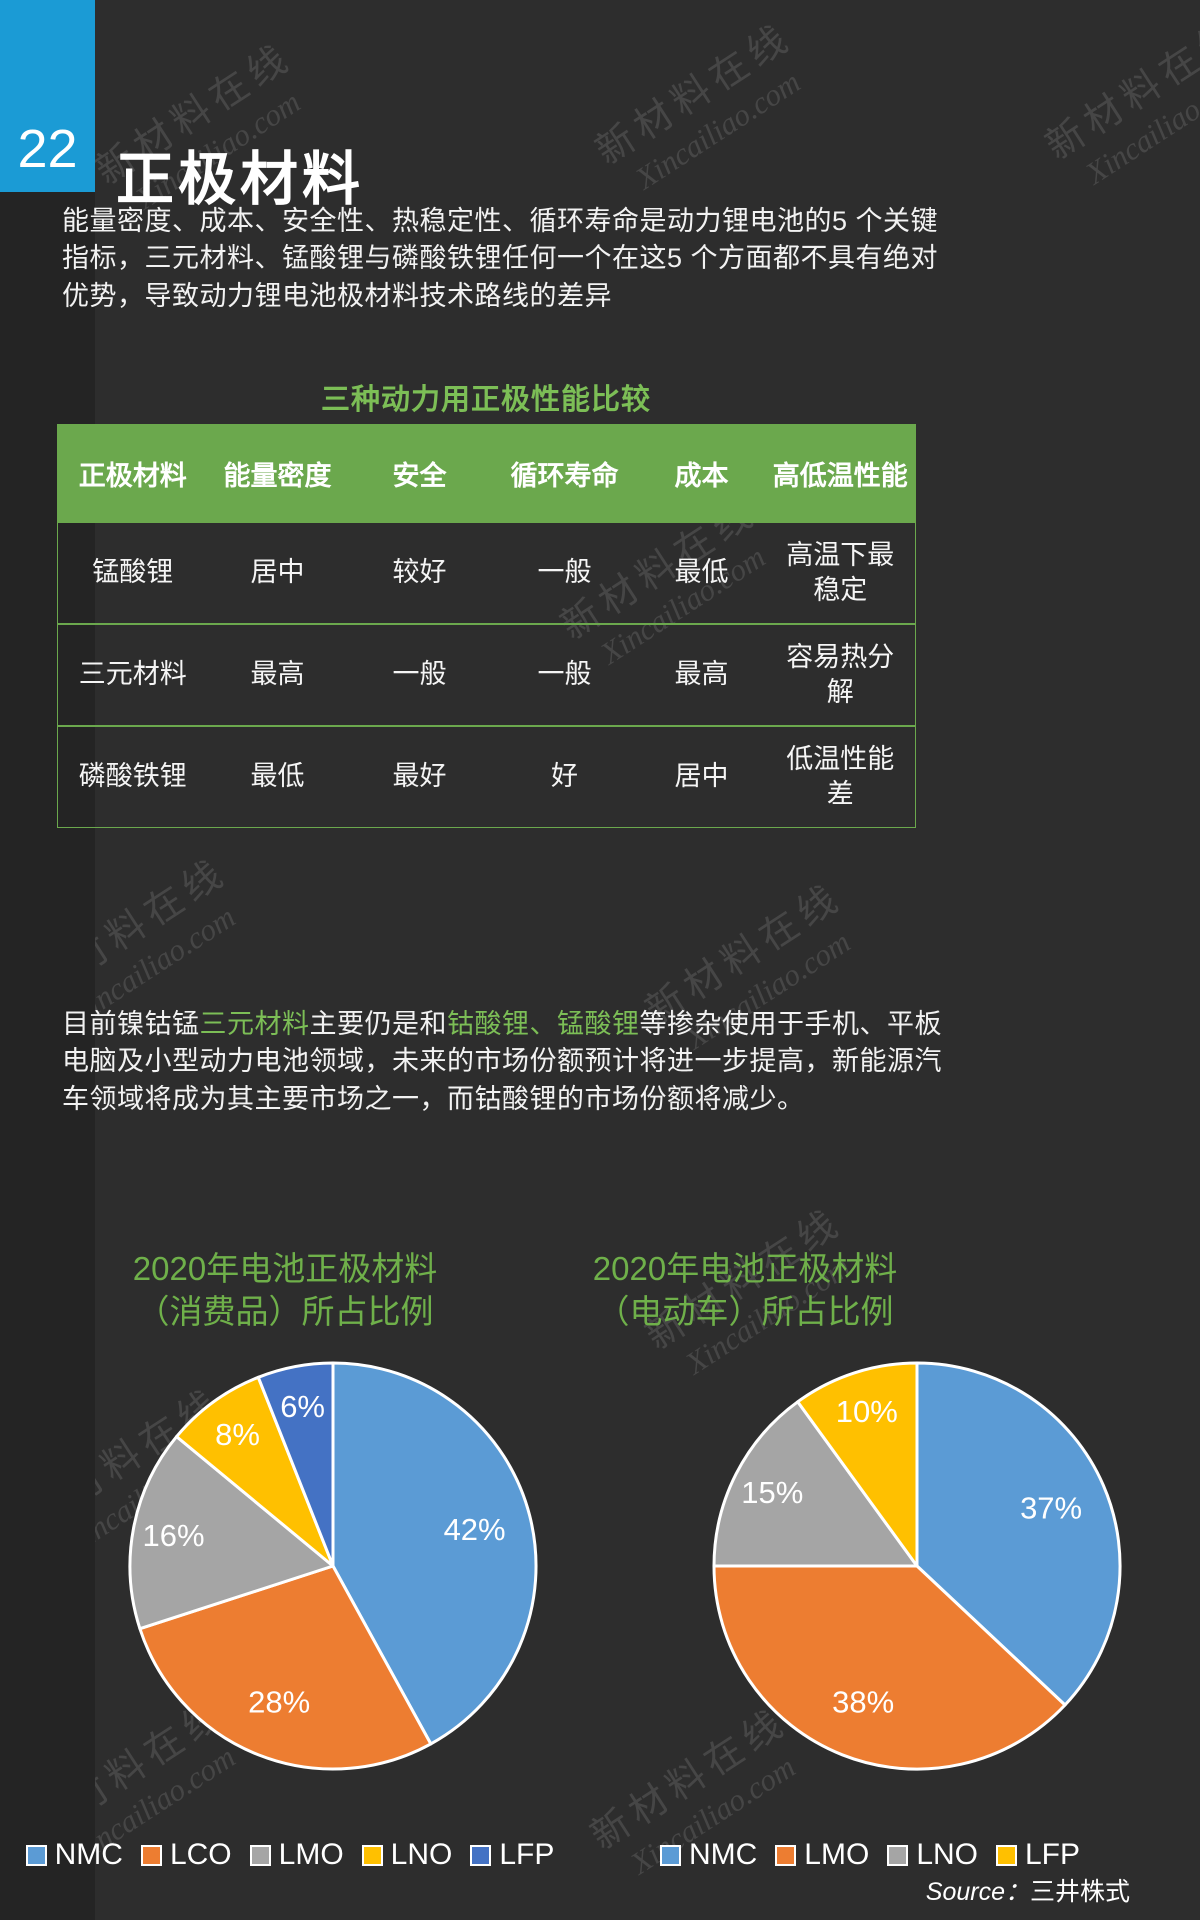 The height and width of the screenshot is (1920, 1200). Describe the element at coordinates (419, 776) in the screenshot. I see `table-cell: 最好` at that location.